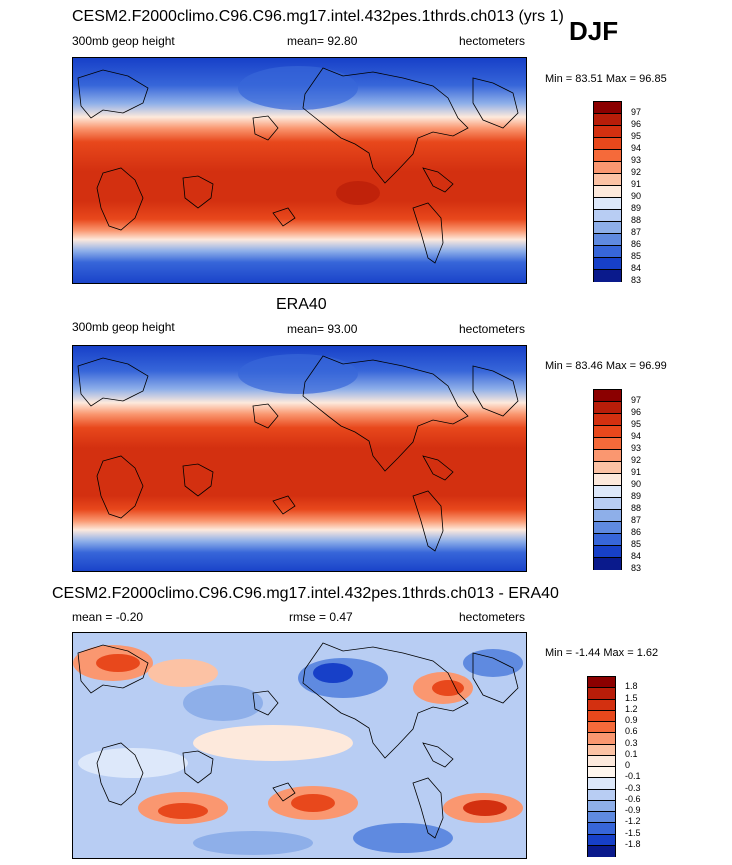 The height and width of the screenshot is (865, 732). Describe the element at coordinates (633, 787) in the screenshot. I see `colorbar-label: -0.3` at that location.